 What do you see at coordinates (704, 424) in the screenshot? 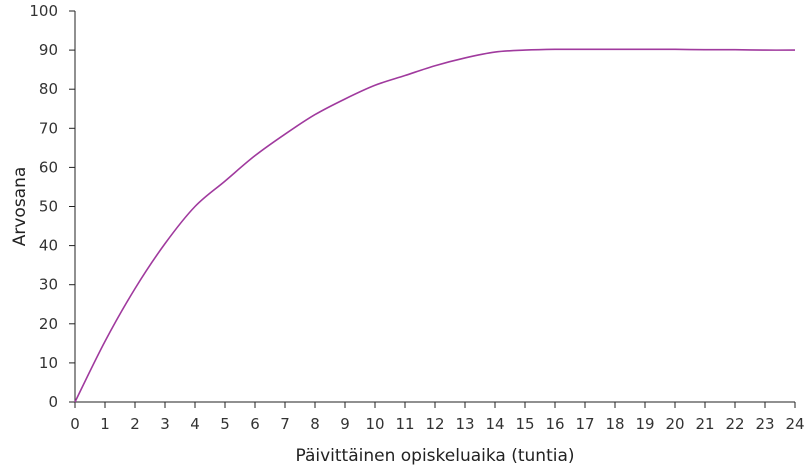
I see `x-tick-label: 21` at bounding box center [704, 424].